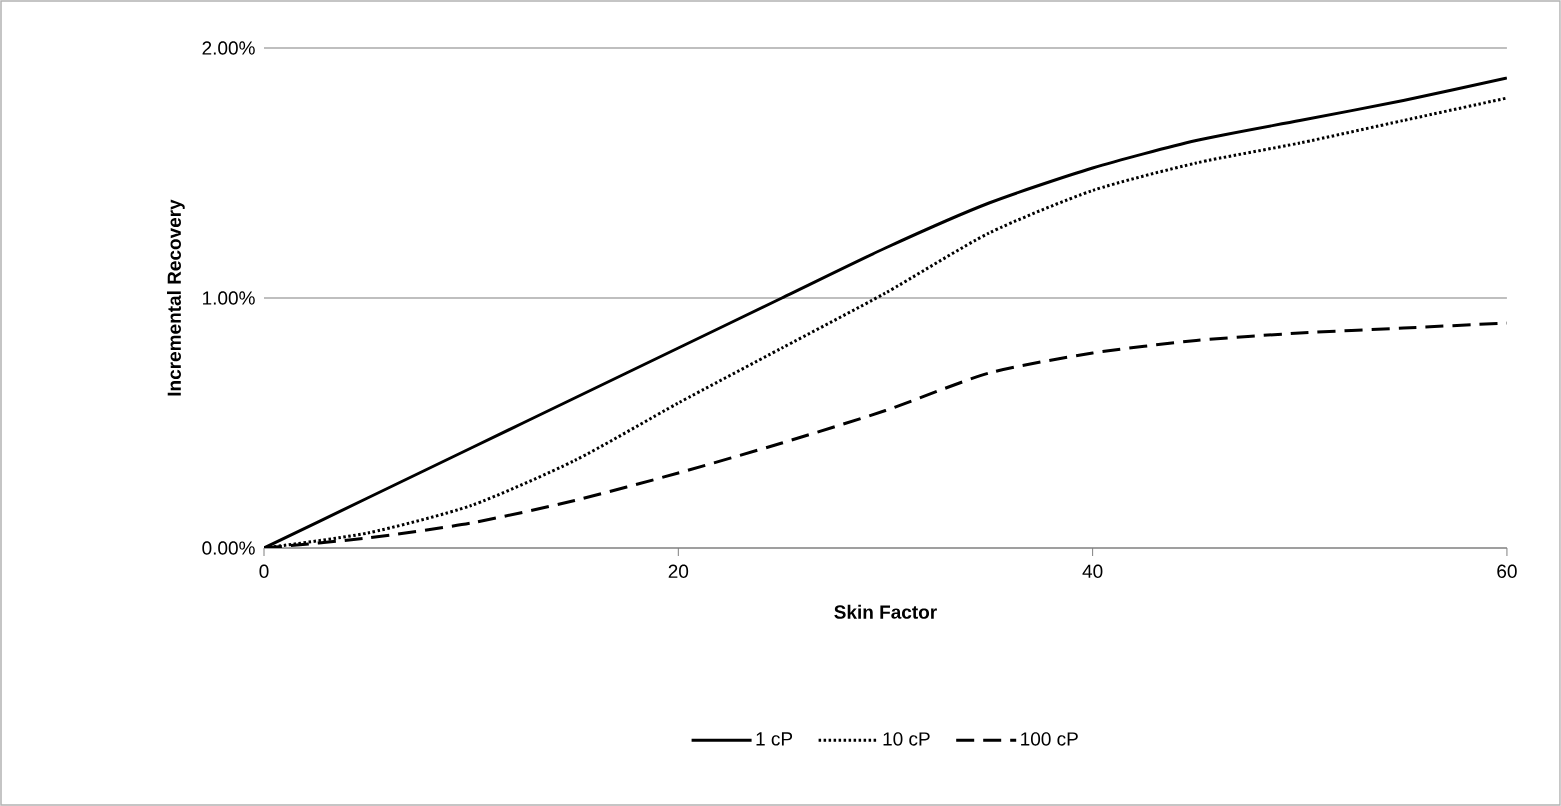  Describe the element at coordinates (1049, 739) in the screenshot. I see `legend-label: 100 cP` at that location.